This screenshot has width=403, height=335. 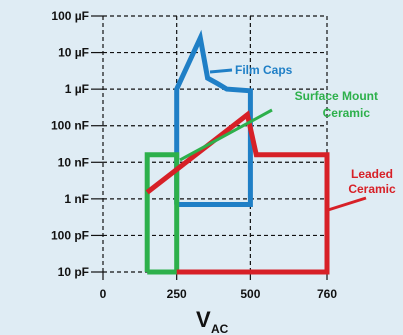 I want to click on y-tick-label: 10 pF, so click(x=73, y=272).